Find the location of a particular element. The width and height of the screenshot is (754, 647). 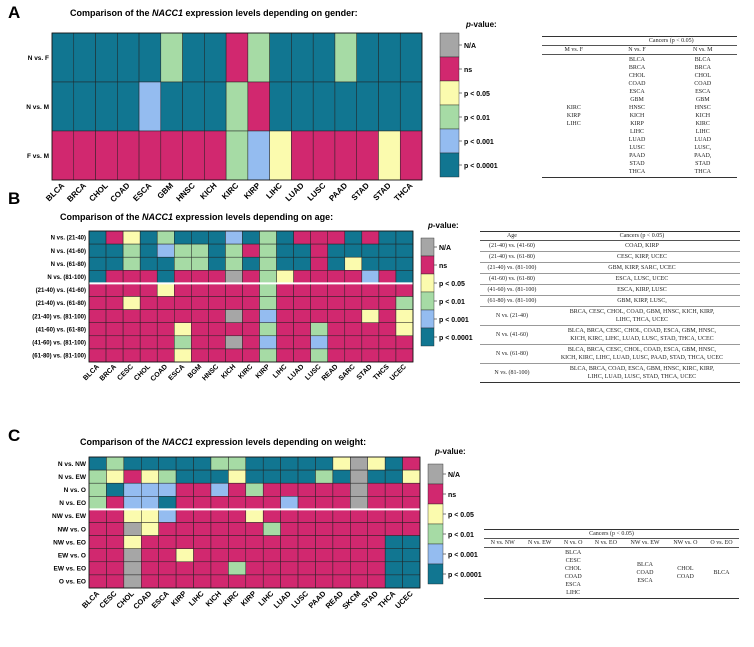

row-label: (61-80) vs. (81-100) is located at coordinates (59, 357).